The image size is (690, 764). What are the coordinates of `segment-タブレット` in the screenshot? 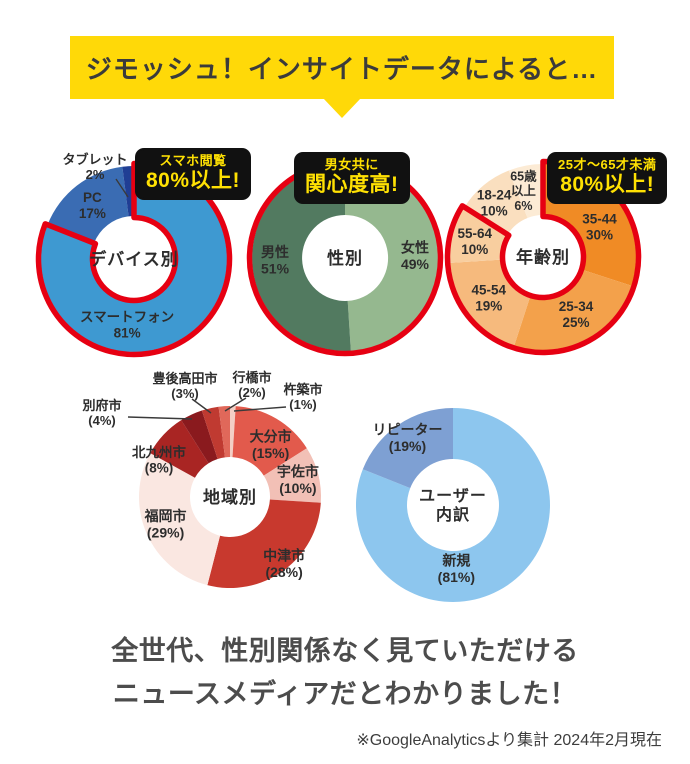 It's located at (128, 191).